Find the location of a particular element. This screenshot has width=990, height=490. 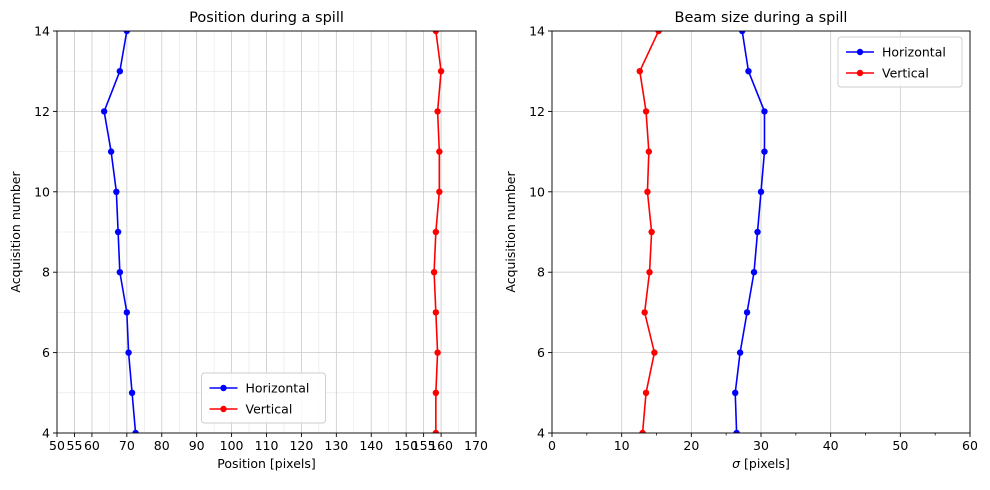

series-horizontal is located at coordinates (750, 232).